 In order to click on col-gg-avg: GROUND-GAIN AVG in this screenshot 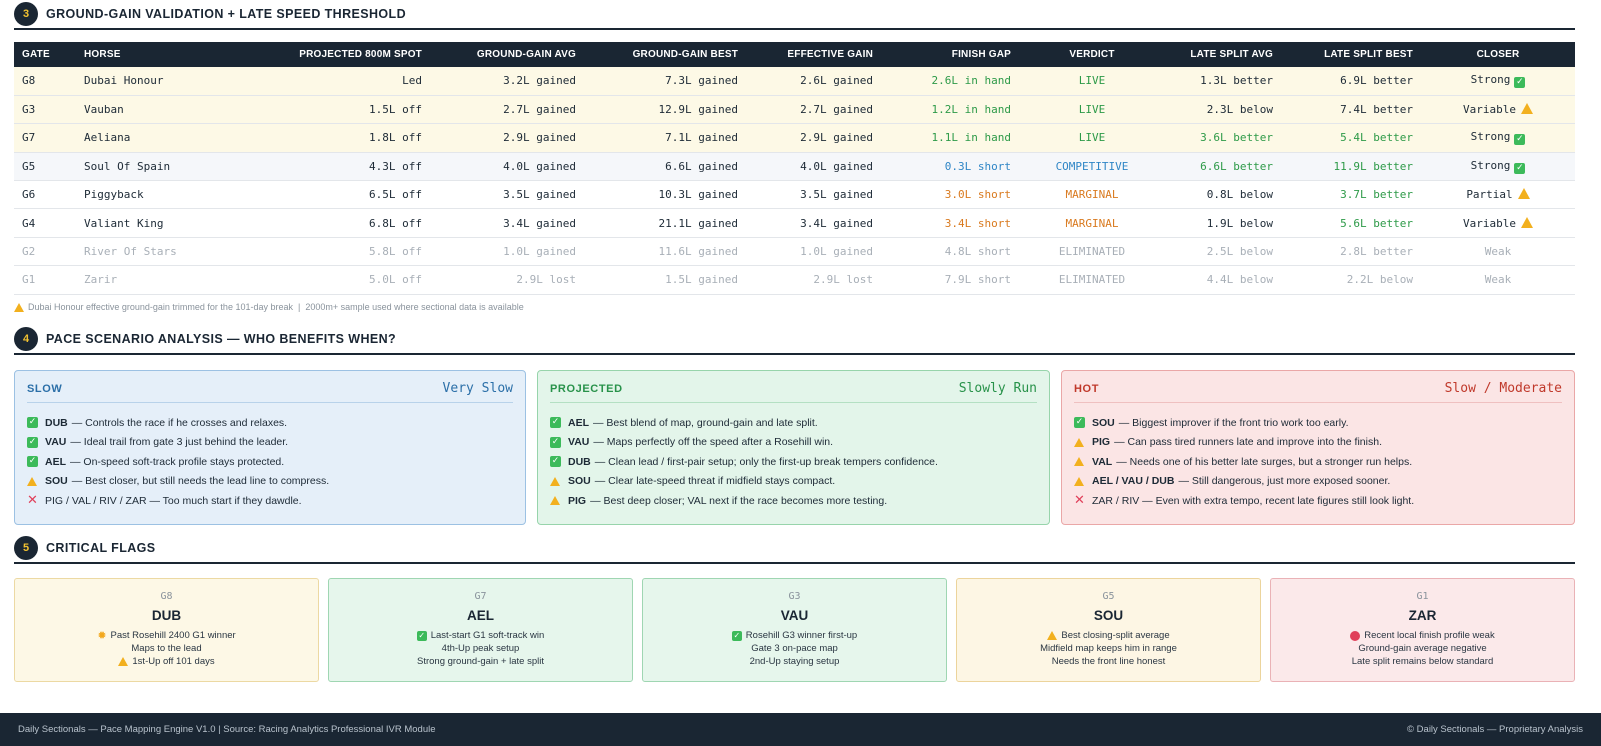, I will do `click(507, 54)`.